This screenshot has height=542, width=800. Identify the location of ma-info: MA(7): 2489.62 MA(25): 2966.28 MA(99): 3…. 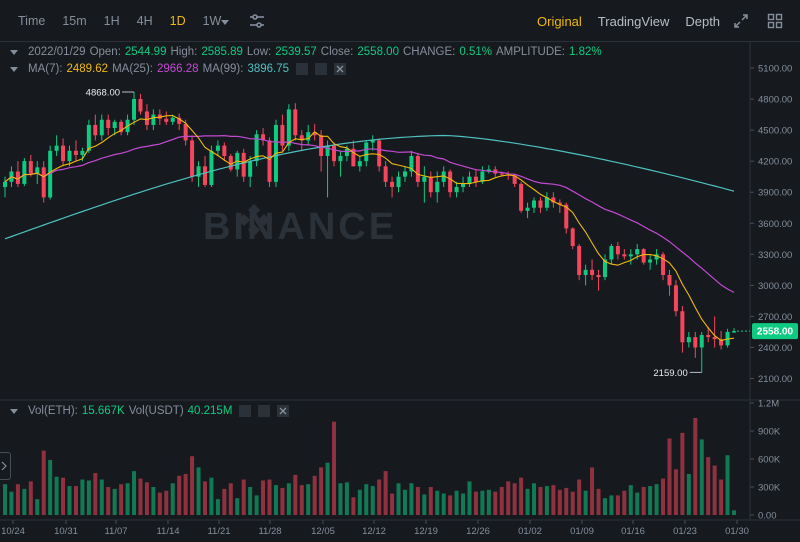
(178, 69).